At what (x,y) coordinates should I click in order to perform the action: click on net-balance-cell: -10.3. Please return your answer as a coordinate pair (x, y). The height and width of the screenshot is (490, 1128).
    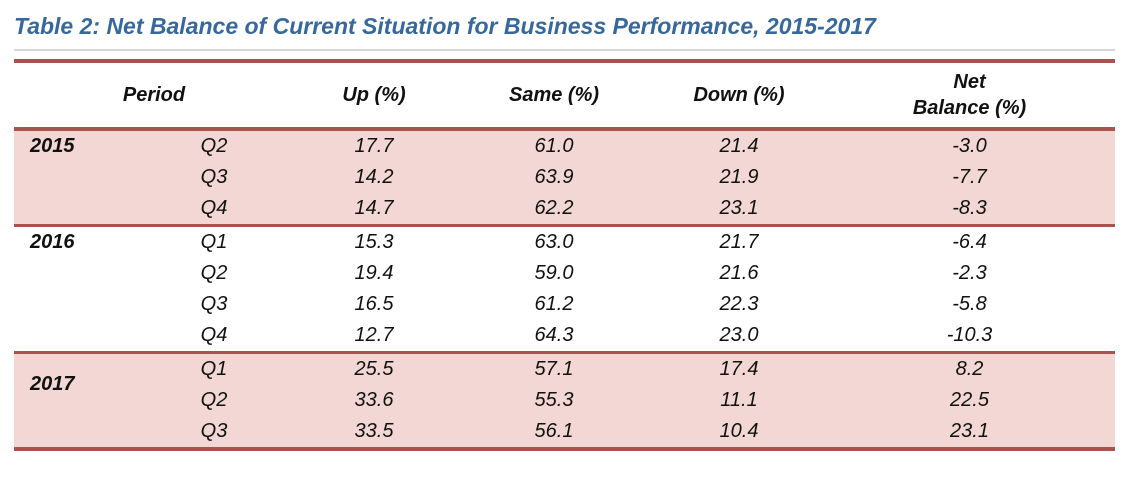
    Looking at the image, I should click on (969, 335).